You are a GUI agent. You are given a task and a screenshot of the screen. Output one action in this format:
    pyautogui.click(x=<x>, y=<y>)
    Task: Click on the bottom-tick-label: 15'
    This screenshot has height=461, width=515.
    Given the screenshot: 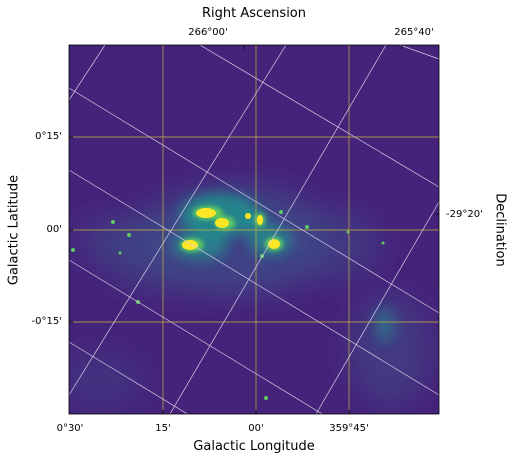 What is the action you would take?
    pyautogui.click(x=162, y=429)
    